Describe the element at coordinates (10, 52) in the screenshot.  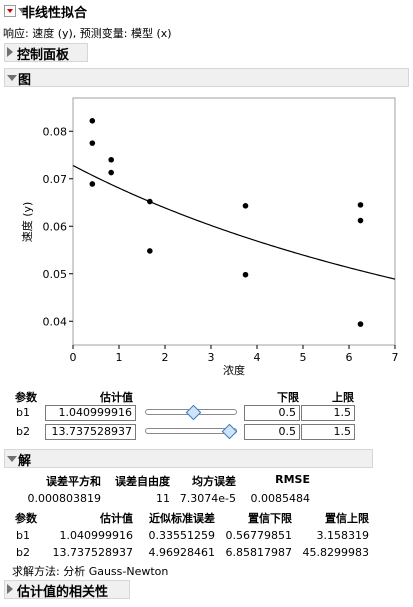
I see `control-panel-disclosure-icon` at that location.